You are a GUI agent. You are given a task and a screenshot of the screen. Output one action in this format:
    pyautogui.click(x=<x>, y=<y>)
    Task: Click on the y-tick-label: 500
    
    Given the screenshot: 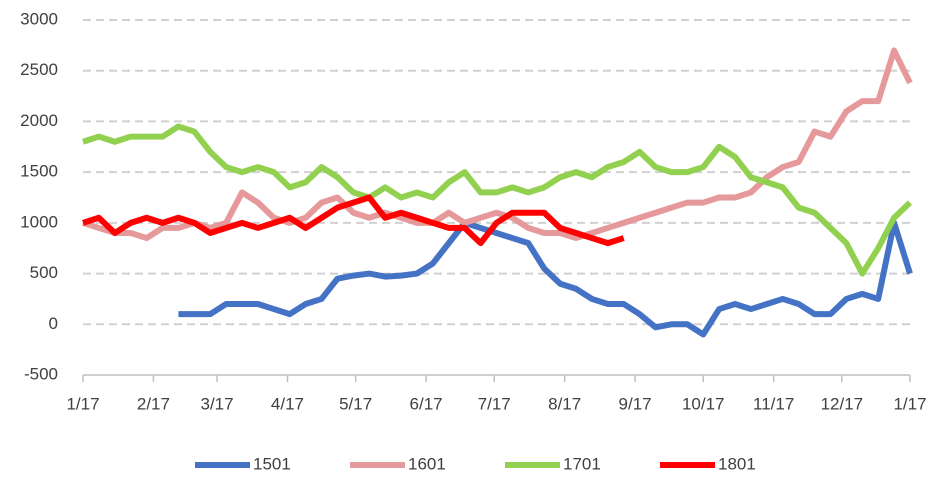 What is the action you would take?
    pyautogui.click(x=44, y=272)
    